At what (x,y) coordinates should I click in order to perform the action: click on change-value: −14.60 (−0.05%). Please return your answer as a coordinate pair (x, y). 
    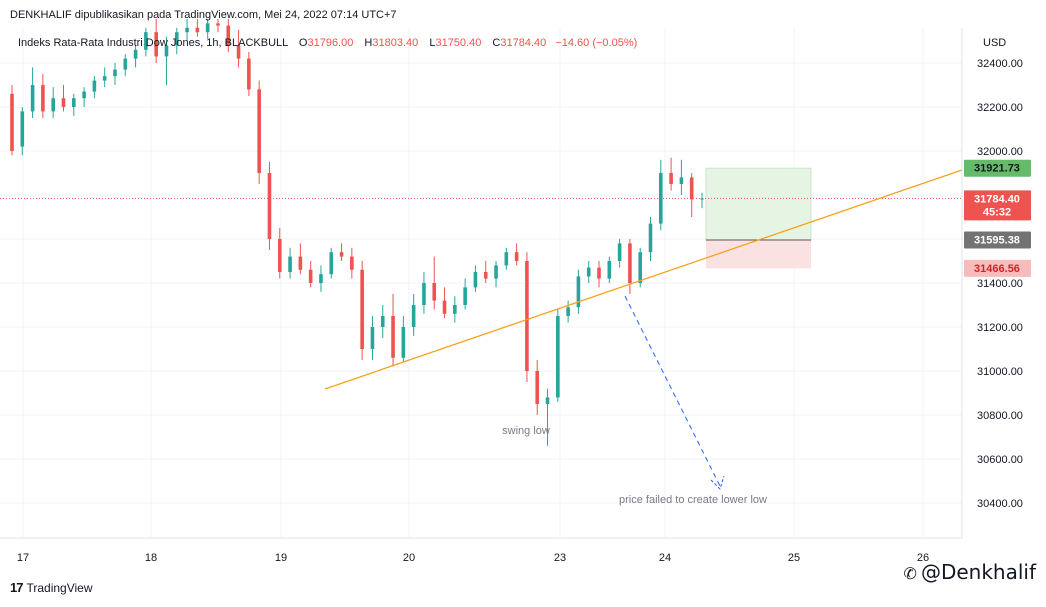
    Looking at the image, I should click on (596, 43).